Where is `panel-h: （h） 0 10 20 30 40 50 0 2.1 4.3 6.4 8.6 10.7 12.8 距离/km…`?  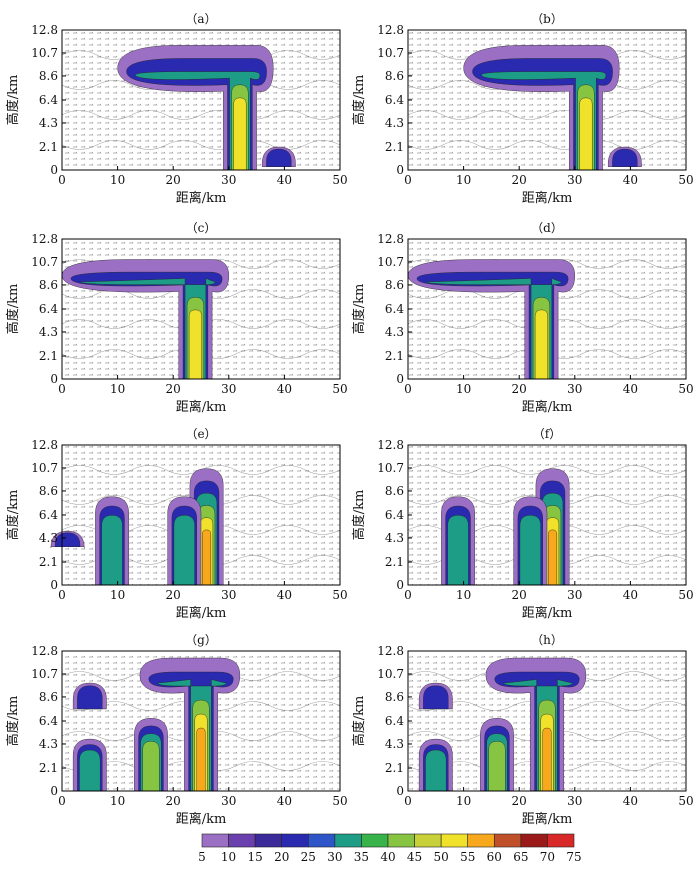
panel-h: （h） 0 10 20 30 40 50 0 2.1 4.3 6.4 8.6 10.7 12.8 距离/km… is located at coordinates (522, 730).